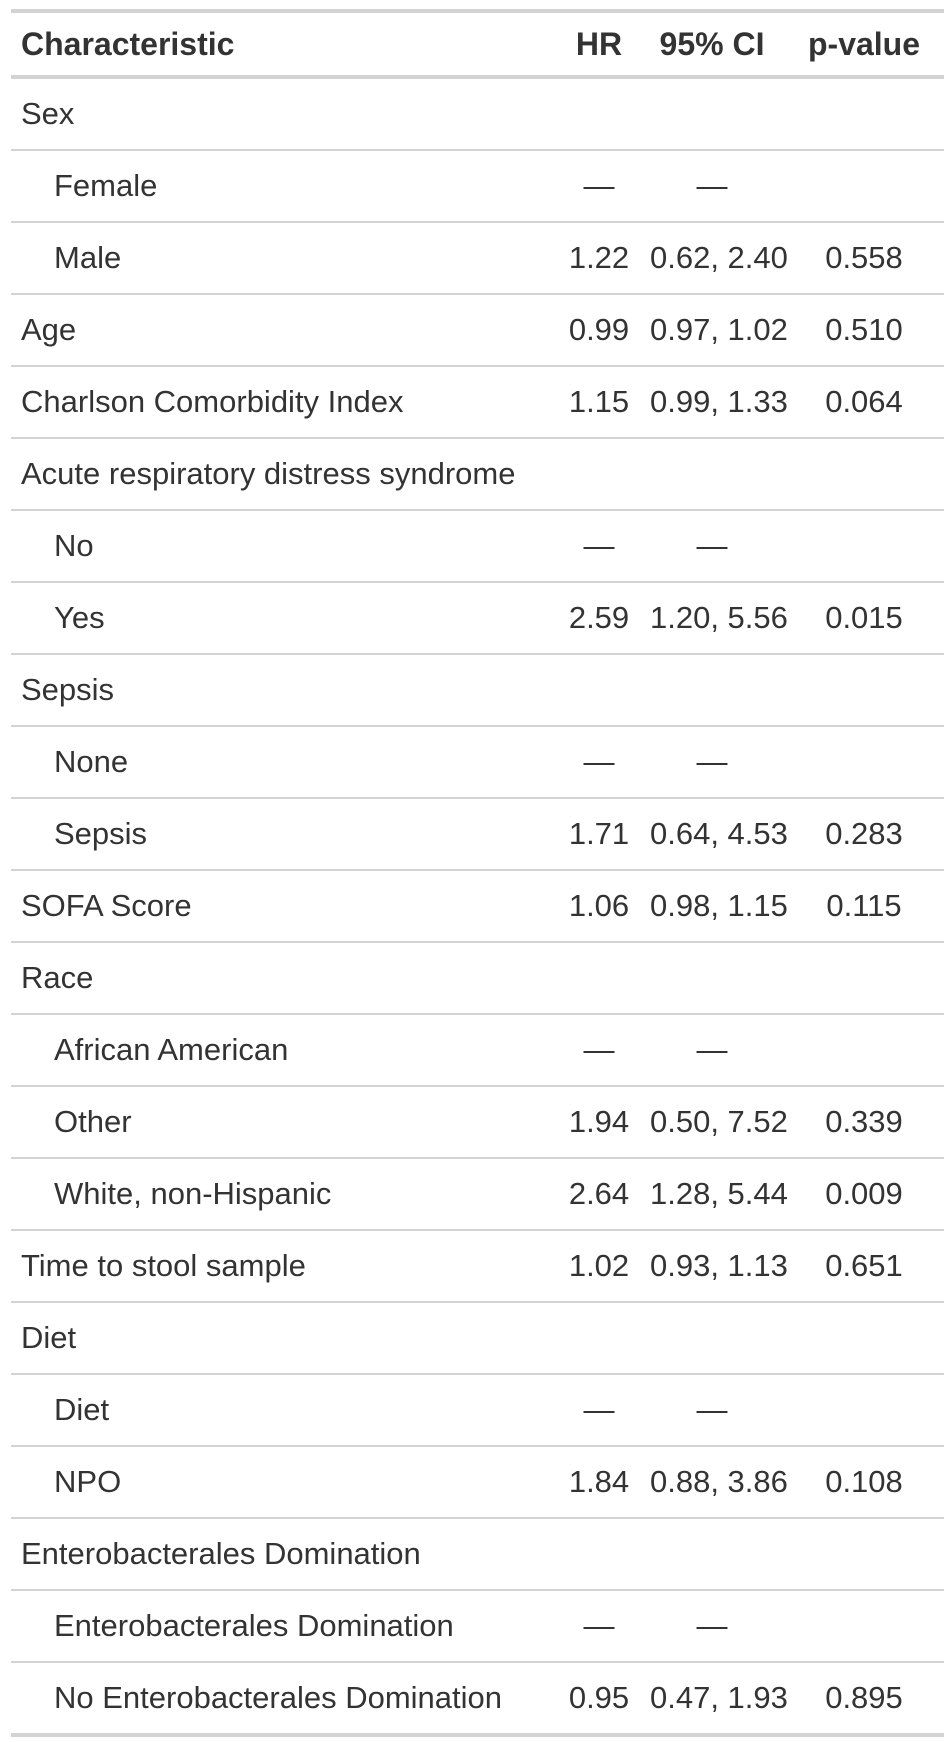  Describe the element at coordinates (714, 618) in the screenshot. I see `ci-cell: 1.20, 5.56` at that location.